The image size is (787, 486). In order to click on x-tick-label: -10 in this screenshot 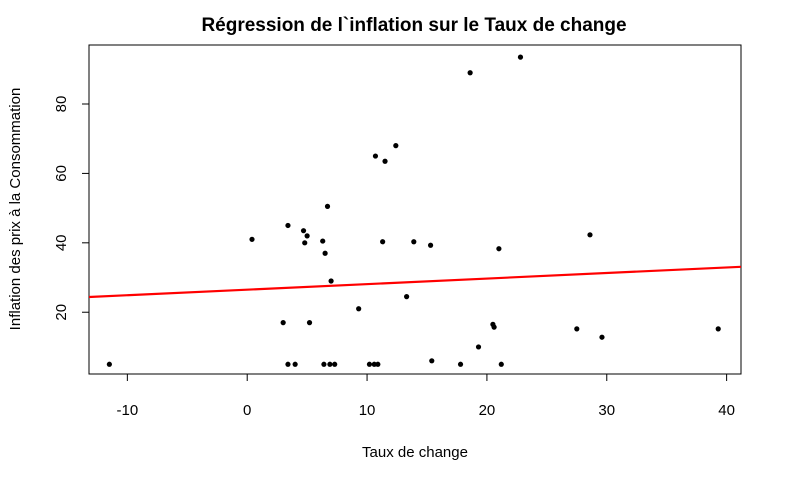, I will do `click(128, 410)`.